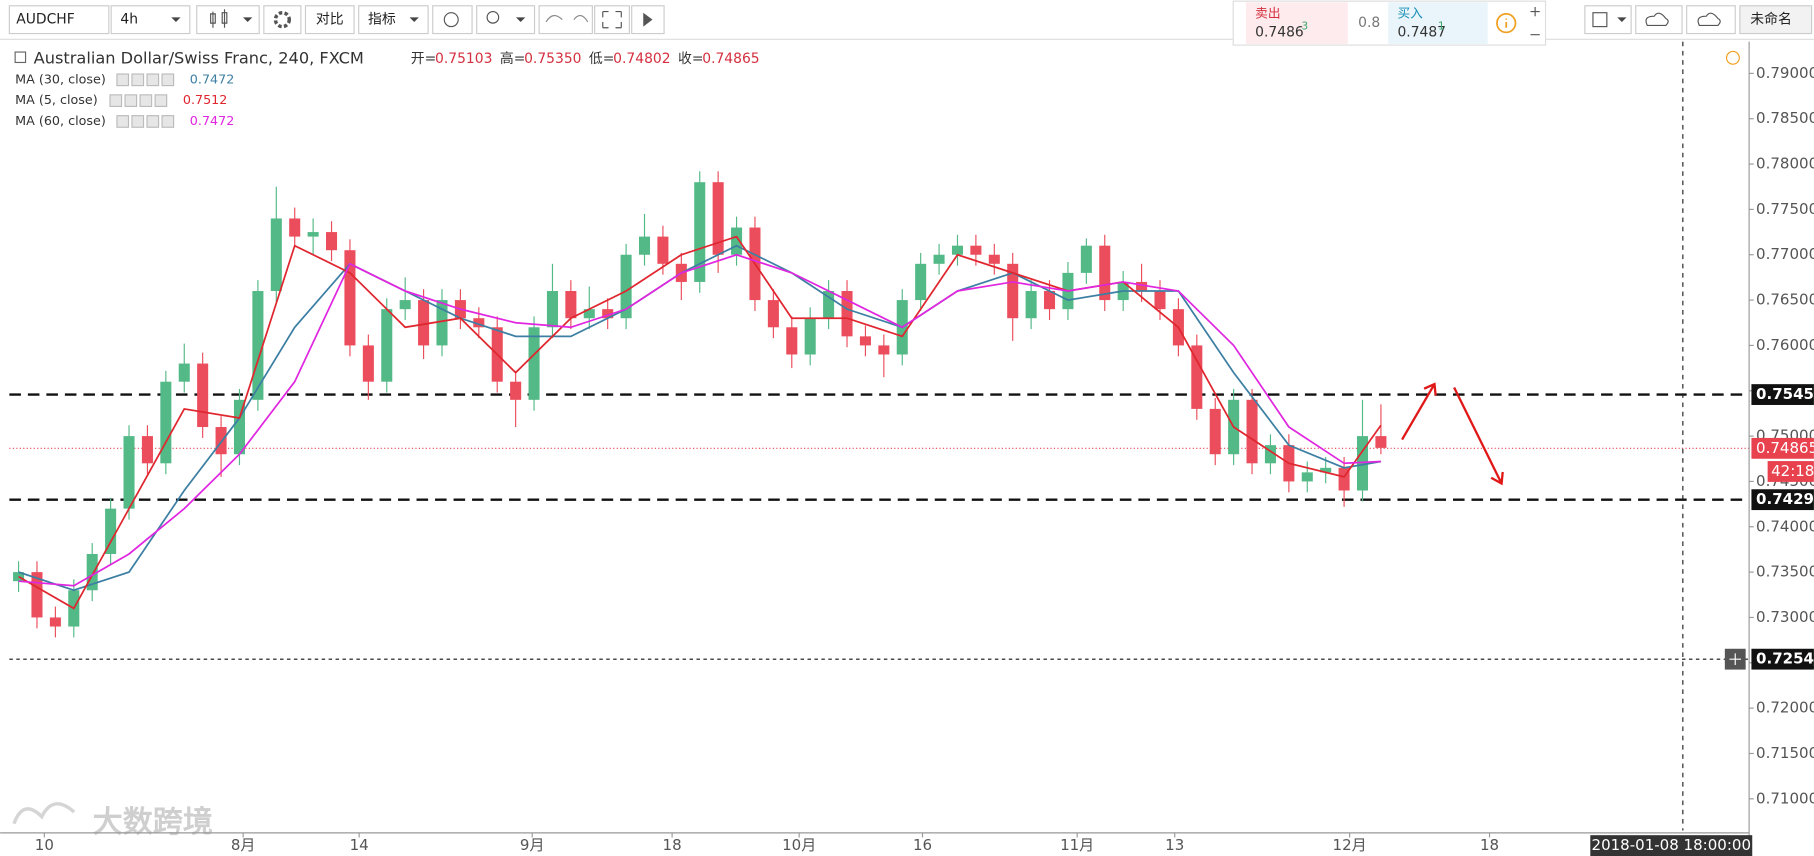 This screenshot has height=856, width=1814. What do you see at coordinates (45, 20) in the screenshot?
I see `symbol: AUDCHF` at bounding box center [45, 20].